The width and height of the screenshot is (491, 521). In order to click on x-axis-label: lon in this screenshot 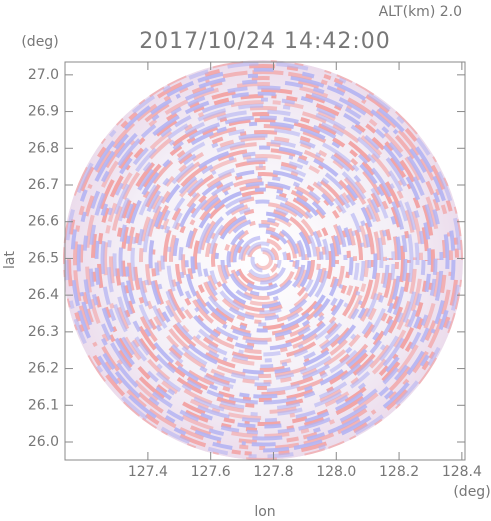, I will do `click(264, 512)`.